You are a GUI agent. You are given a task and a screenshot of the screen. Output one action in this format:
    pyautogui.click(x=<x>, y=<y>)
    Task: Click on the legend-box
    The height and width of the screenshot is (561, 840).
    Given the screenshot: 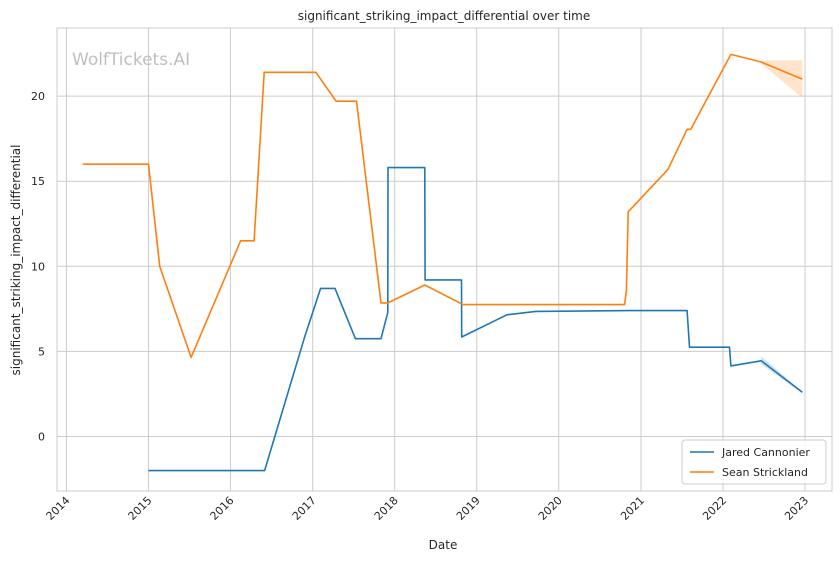 What is the action you would take?
    pyautogui.click(x=754, y=462)
    